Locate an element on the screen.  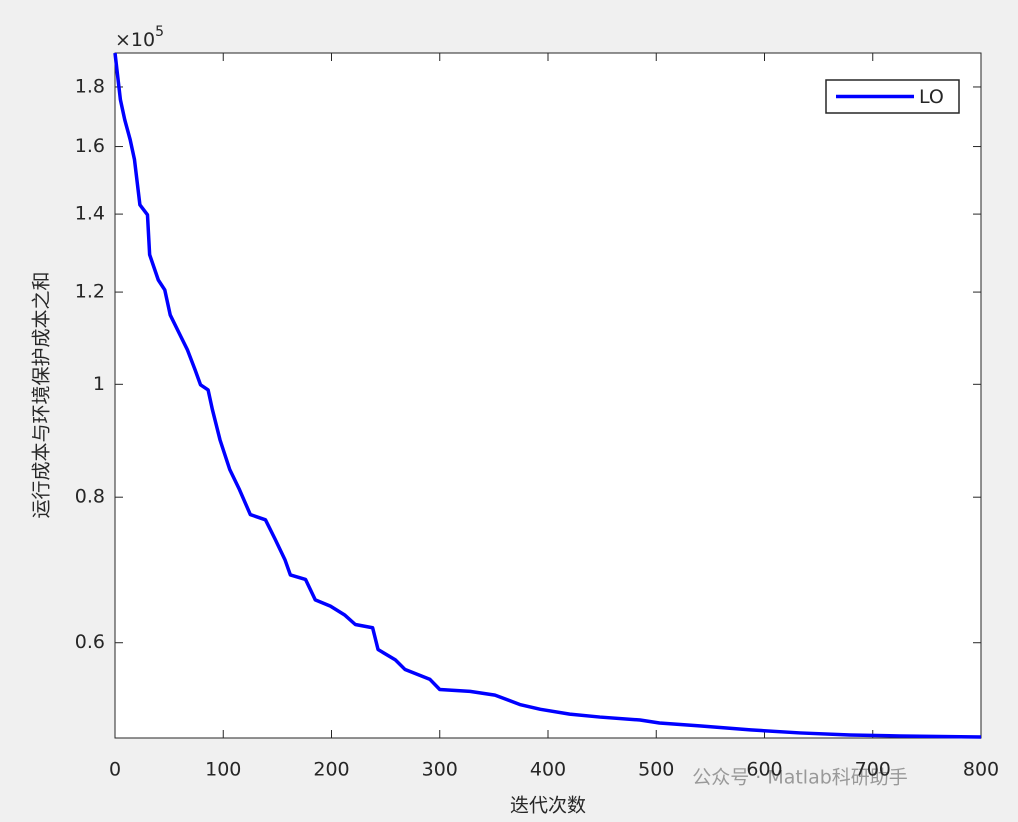
y-tick-label: 1.2 is located at coordinates (90, 292).